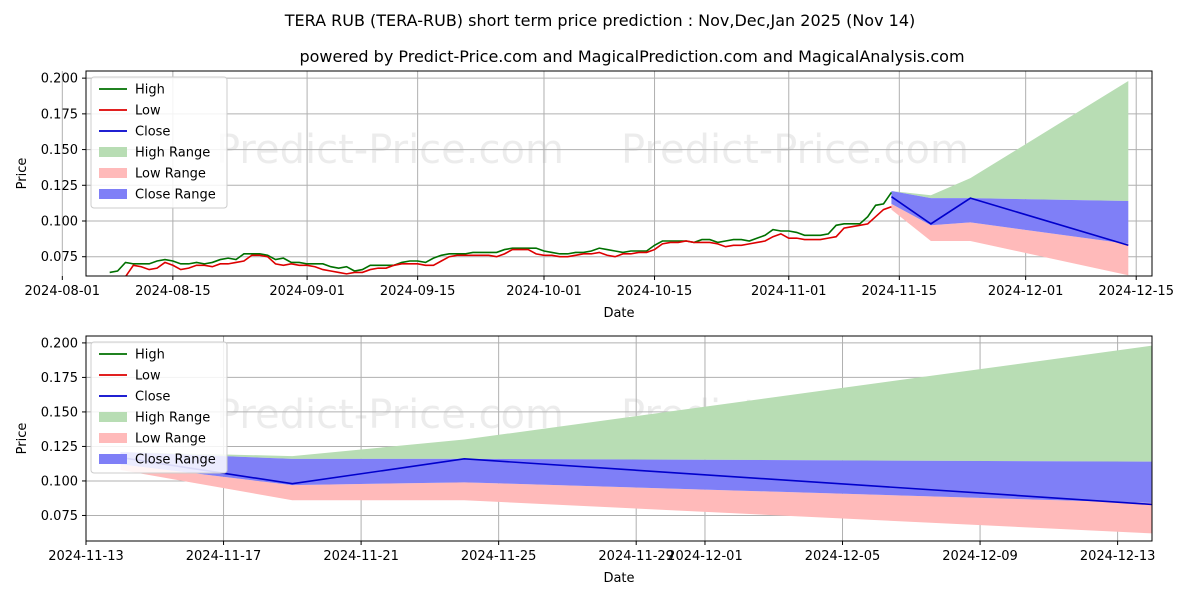  Describe the element at coordinates (86, 556) in the screenshot. I see `x-tick-label: 2024-11-13` at that location.